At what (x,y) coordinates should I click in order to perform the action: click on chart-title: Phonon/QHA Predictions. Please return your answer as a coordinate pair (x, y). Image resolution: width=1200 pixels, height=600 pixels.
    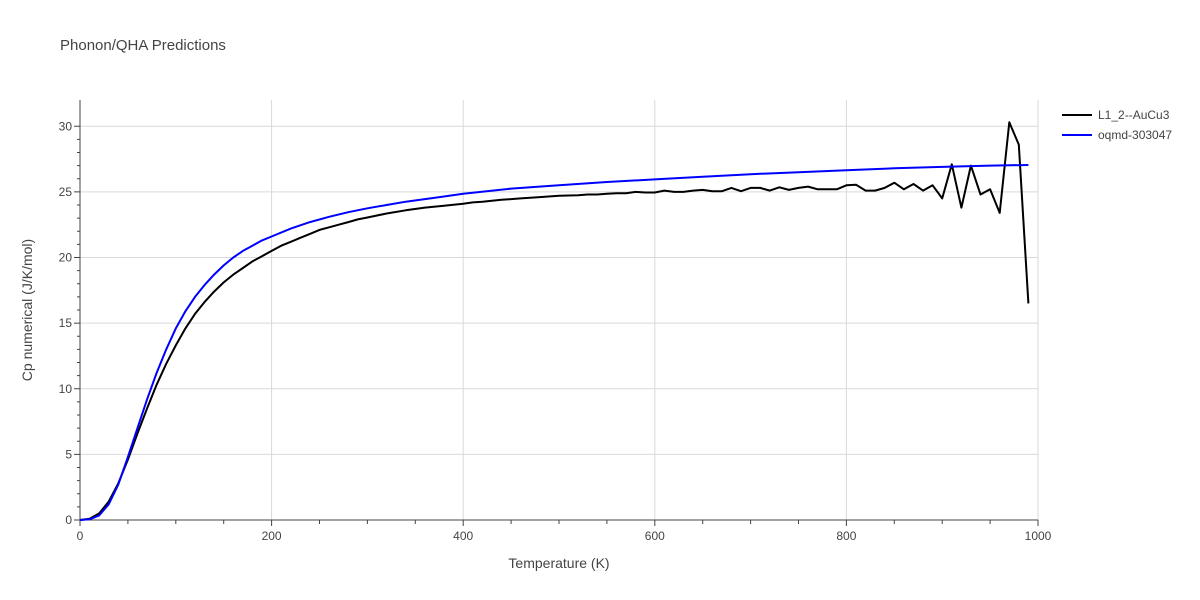
    Looking at the image, I should click on (143, 45).